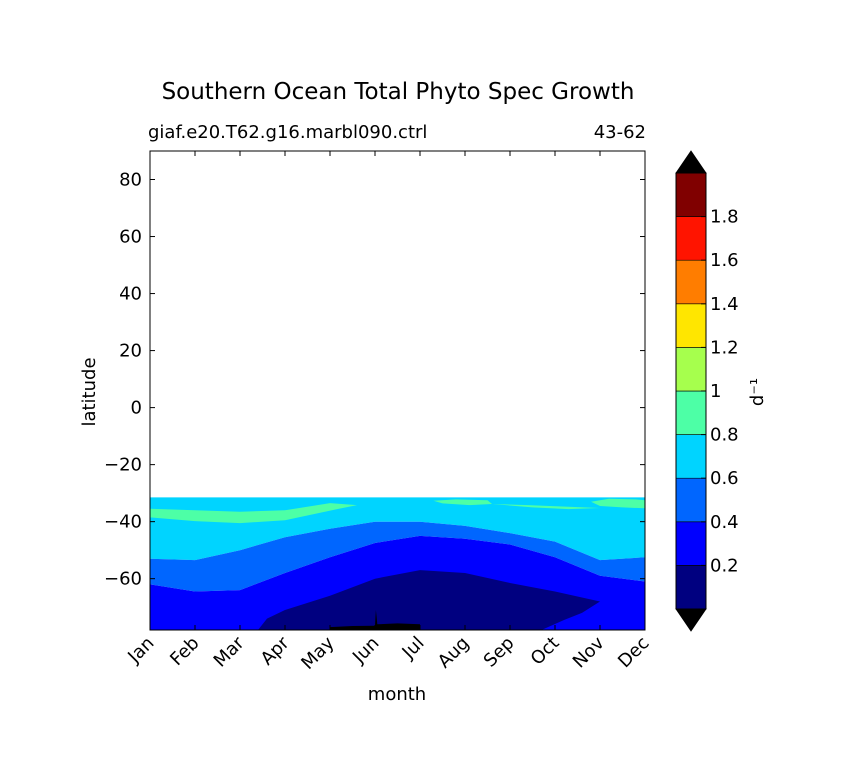  Describe the element at coordinates (715, 391) in the screenshot. I see `colorbar-tick-label: 1` at that location.